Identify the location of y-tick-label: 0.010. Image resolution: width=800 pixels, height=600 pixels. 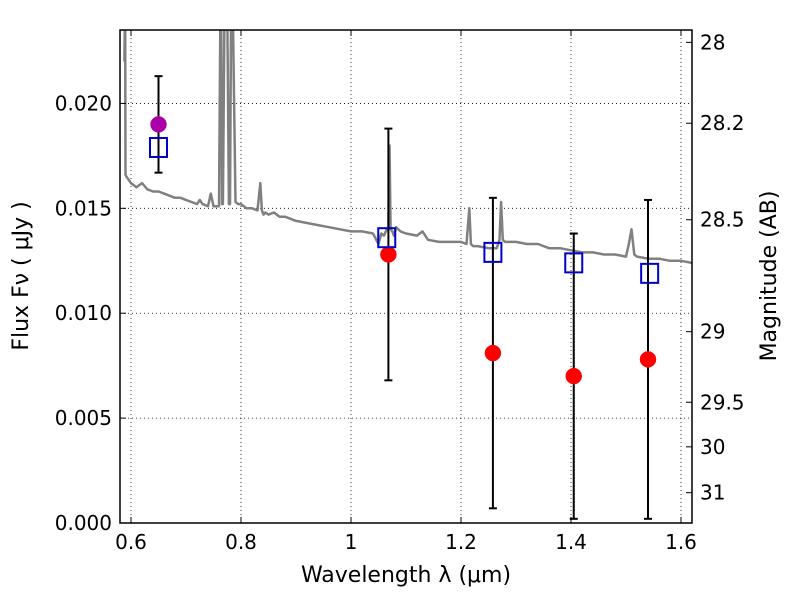
(83, 313).